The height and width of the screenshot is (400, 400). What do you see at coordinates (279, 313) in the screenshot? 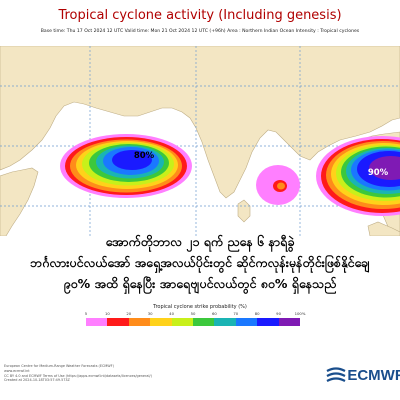
I see `legend-tick: 90` at bounding box center [279, 313].